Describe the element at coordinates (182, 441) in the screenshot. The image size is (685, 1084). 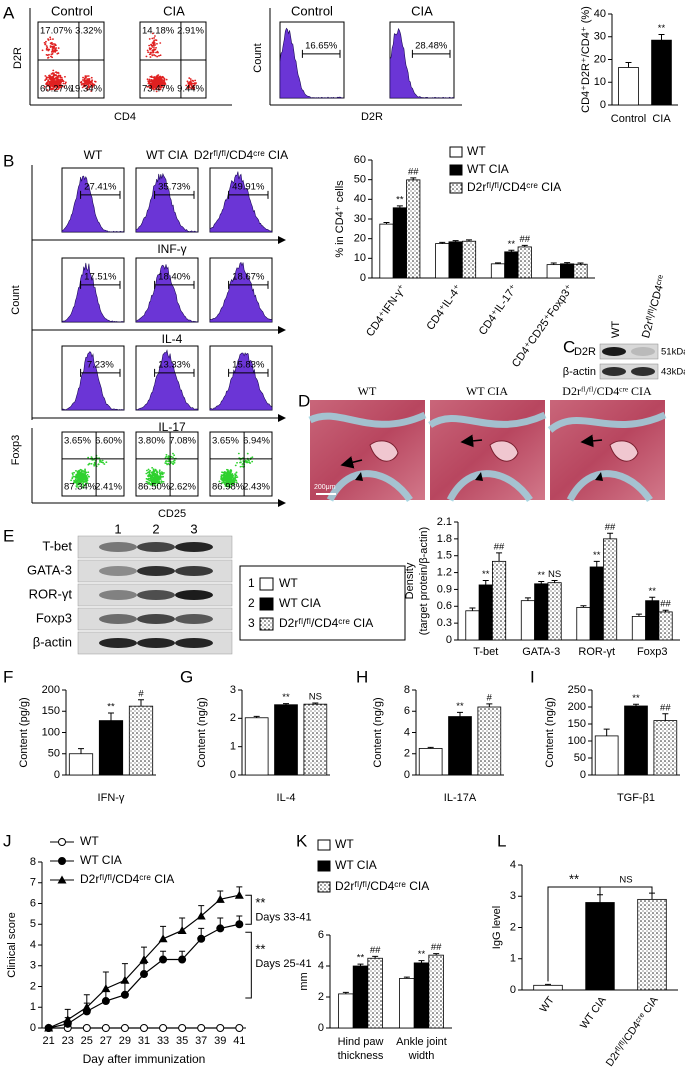
I see `quadrant-percent: 7.08%` at that location.